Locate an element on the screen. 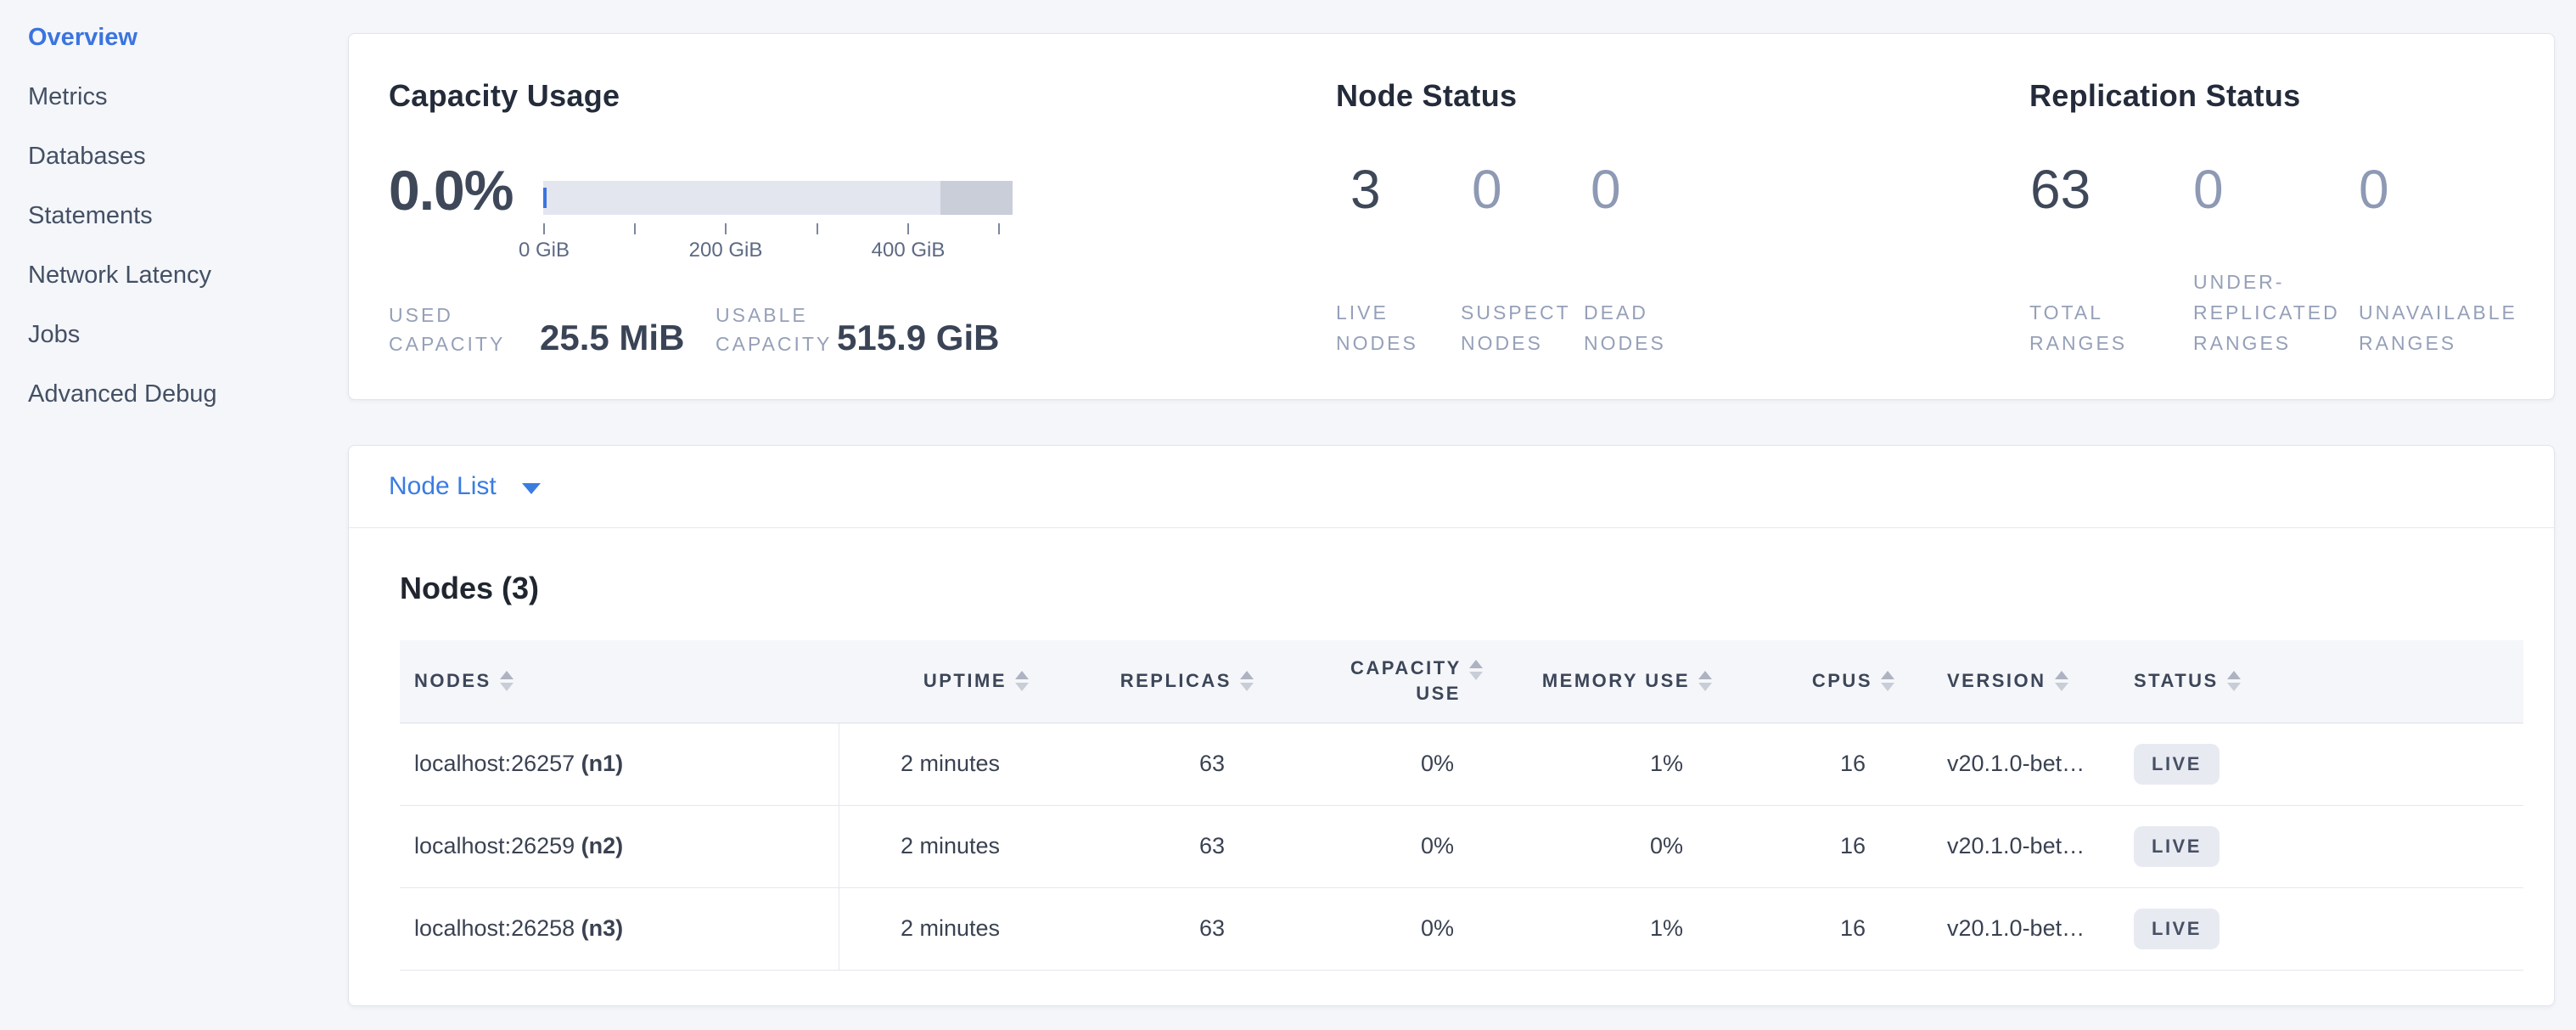 This screenshot has height=1030, width=2576. column-header-label: STATUS is located at coordinates (2176, 681).